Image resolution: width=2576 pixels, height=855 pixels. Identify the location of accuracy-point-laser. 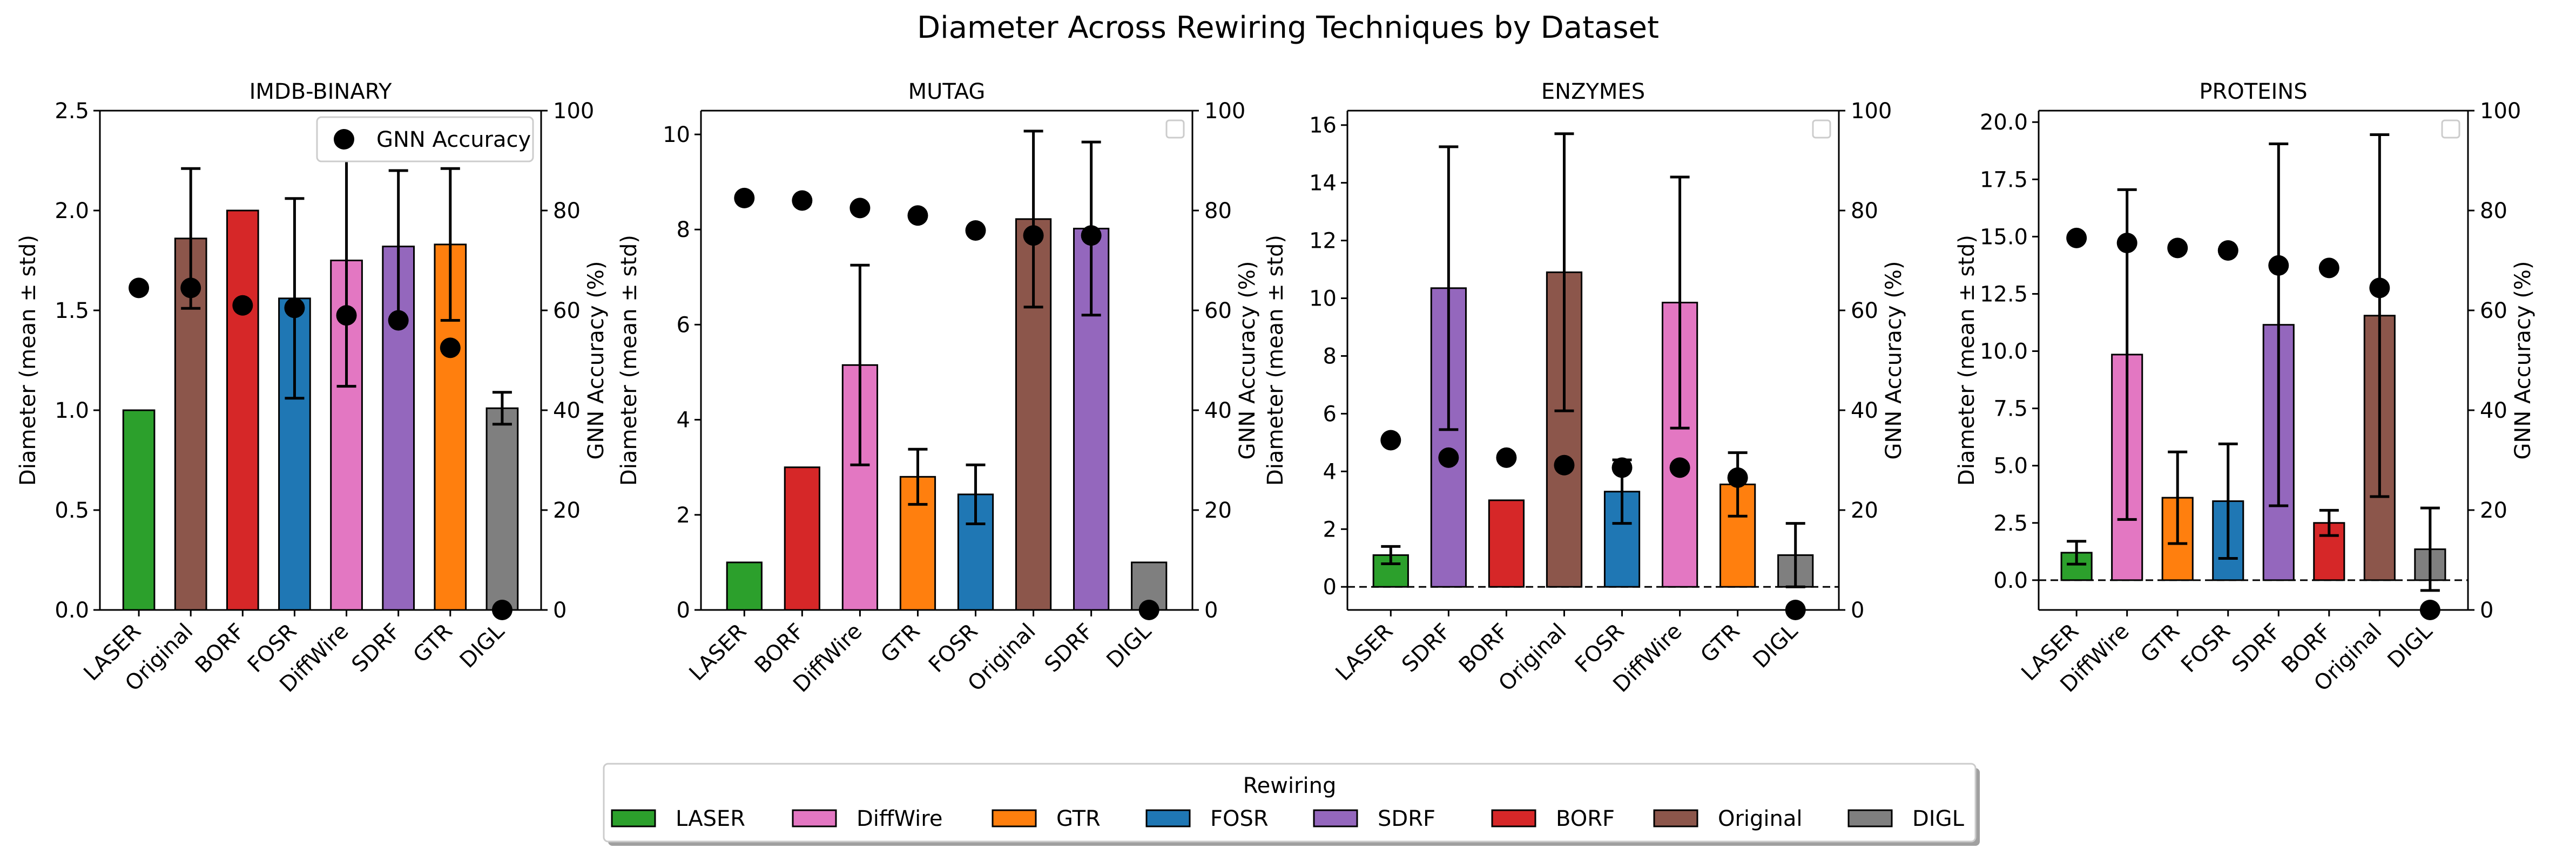
(139, 287).